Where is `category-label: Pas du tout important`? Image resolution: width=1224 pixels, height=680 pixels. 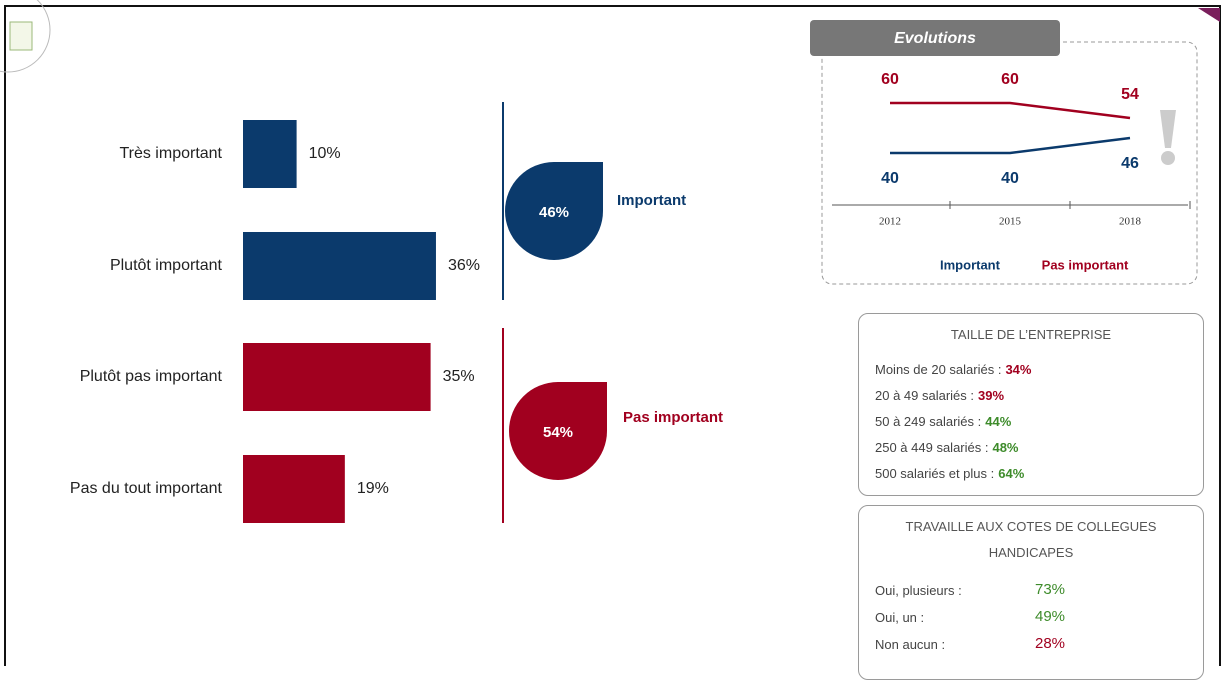
category-label: Pas du tout important is located at coordinates (146, 488).